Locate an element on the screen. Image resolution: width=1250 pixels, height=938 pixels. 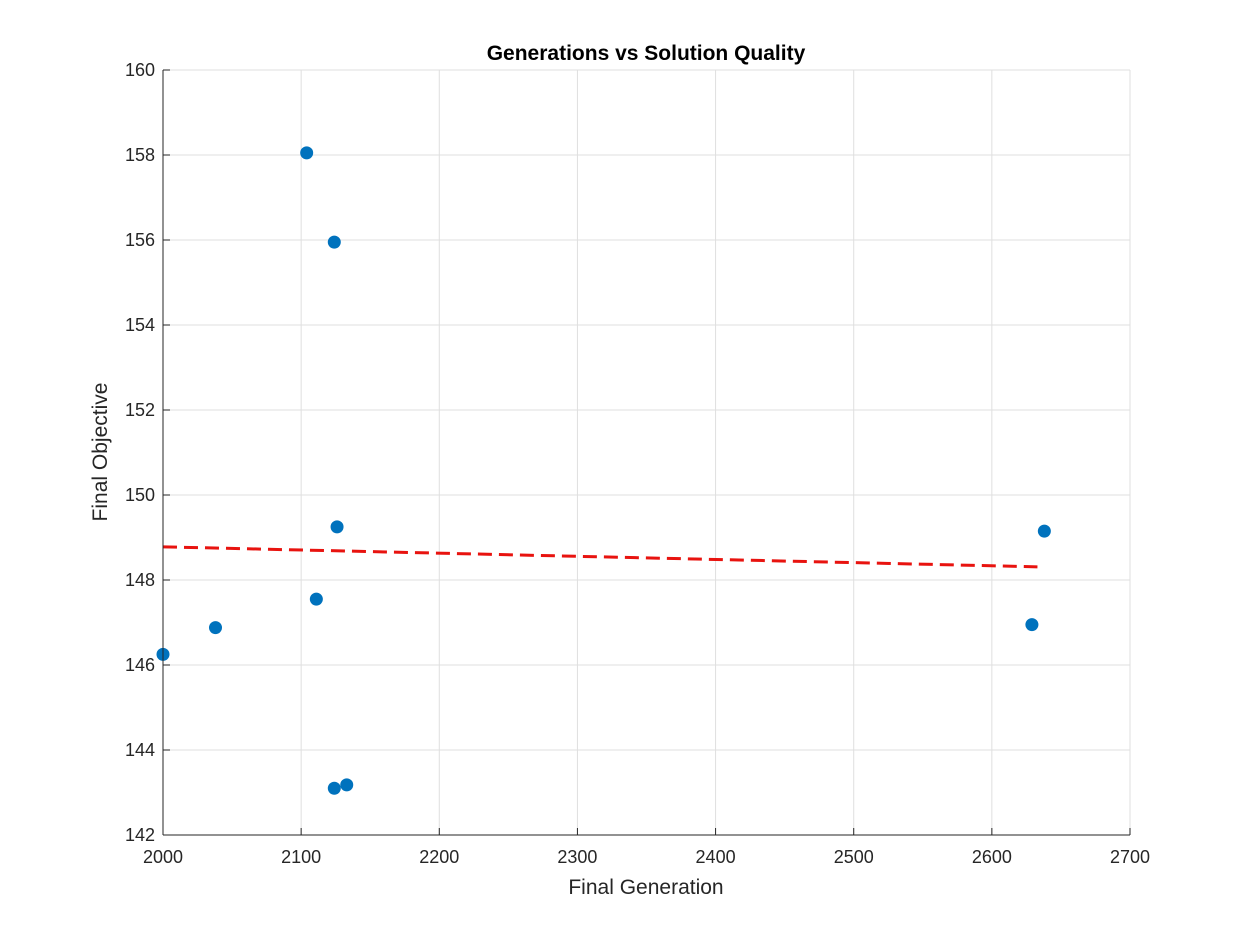
x-tick-label: 2600 is located at coordinates (992, 857).